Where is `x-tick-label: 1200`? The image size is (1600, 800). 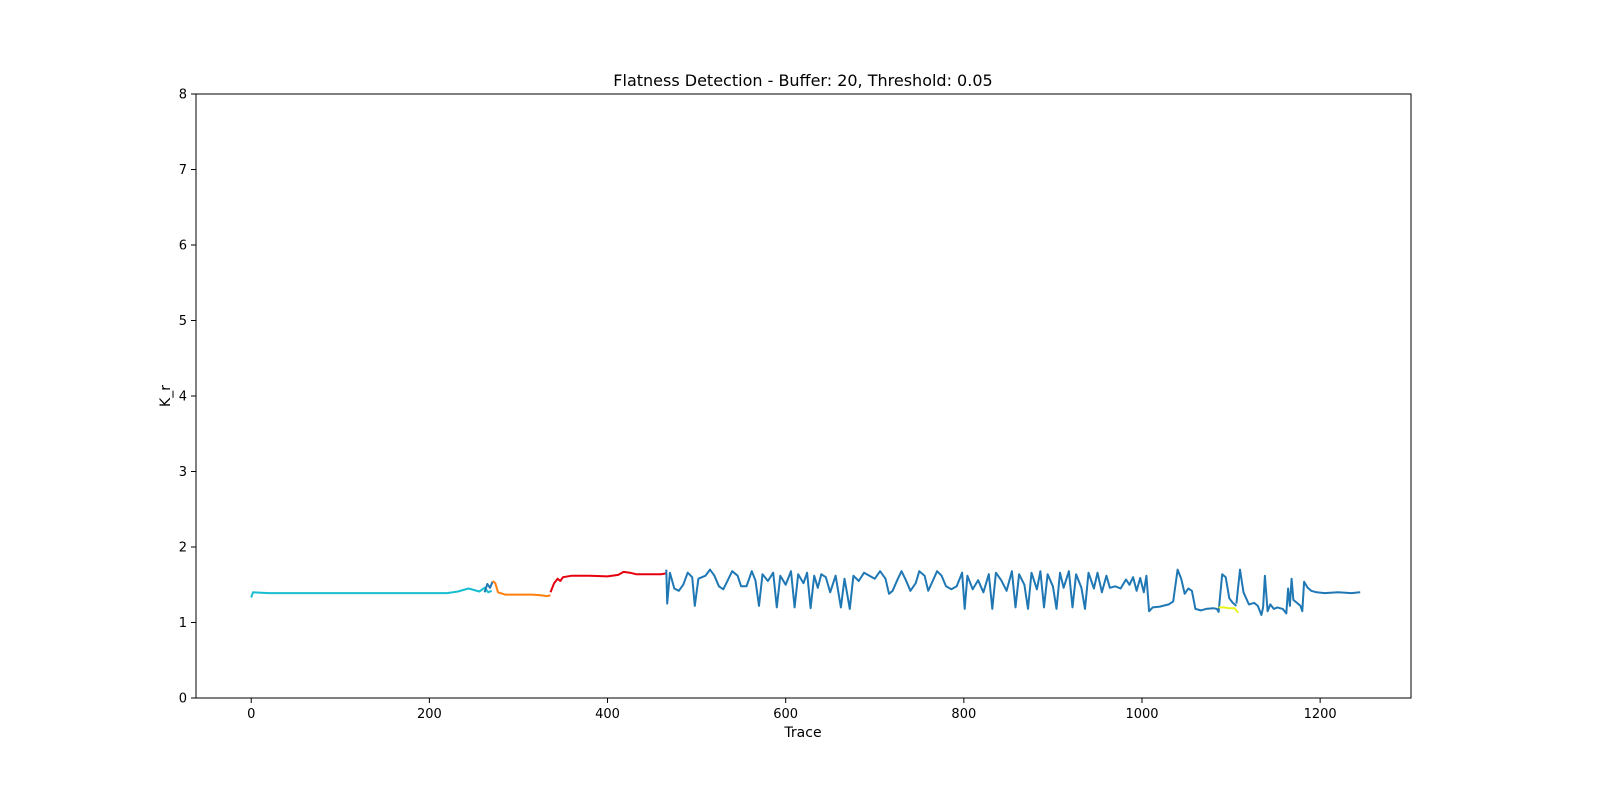 x-tick-label: 1200 is located at coordinates (1320, 714).